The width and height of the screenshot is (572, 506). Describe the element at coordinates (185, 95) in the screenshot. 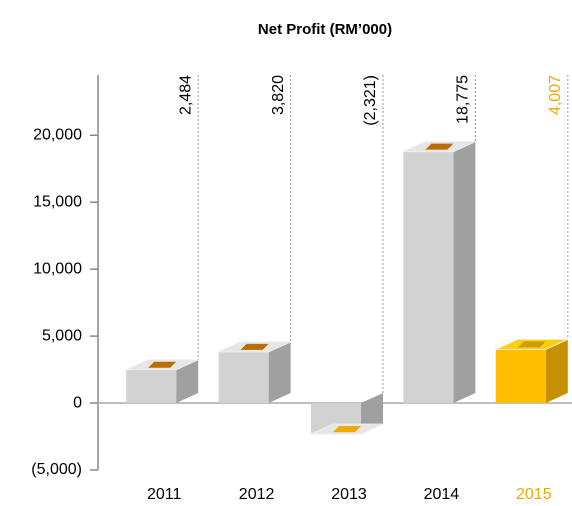

I see `value-label: 2,484` at that location.